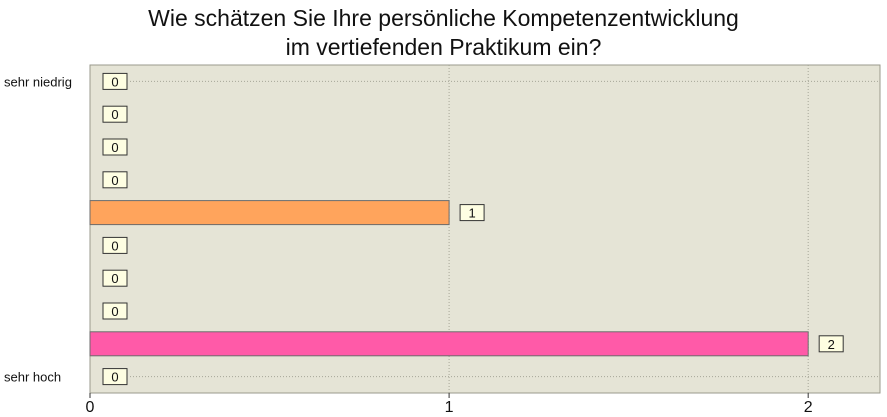  Describe the element at coordinates (90, 407) in the screenshot. I see `x-tick-label: 0` at that location.